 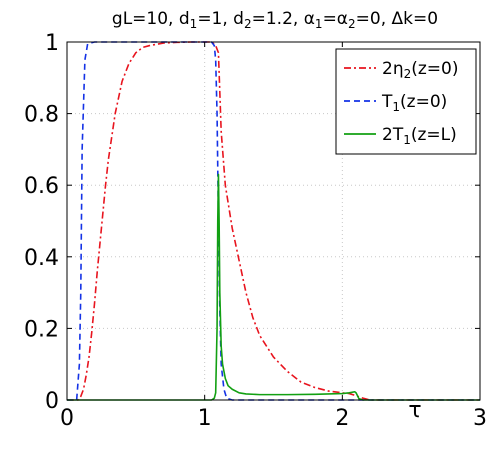 I want to click on legend-label-2: T1(z=0), so click(x=414, y=103).